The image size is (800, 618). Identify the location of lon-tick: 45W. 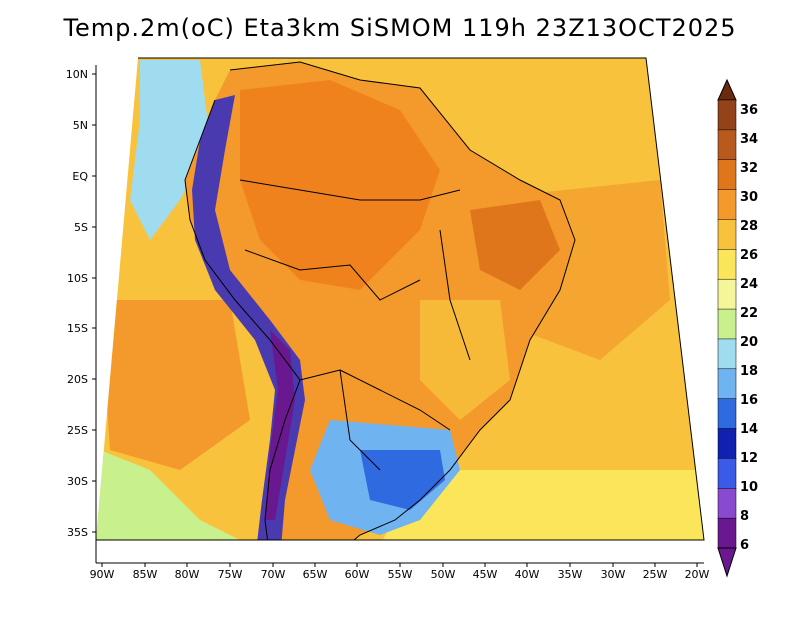
(485, 572).